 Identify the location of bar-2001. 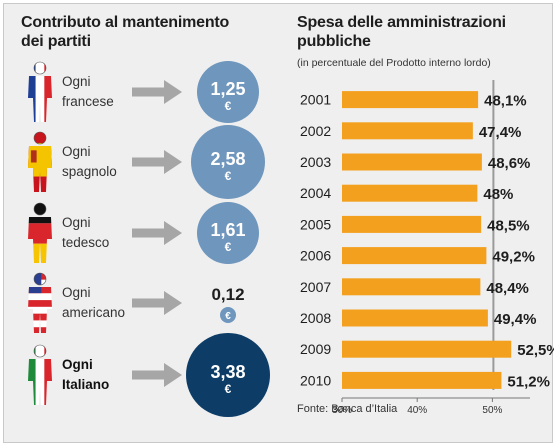
(410, 100).